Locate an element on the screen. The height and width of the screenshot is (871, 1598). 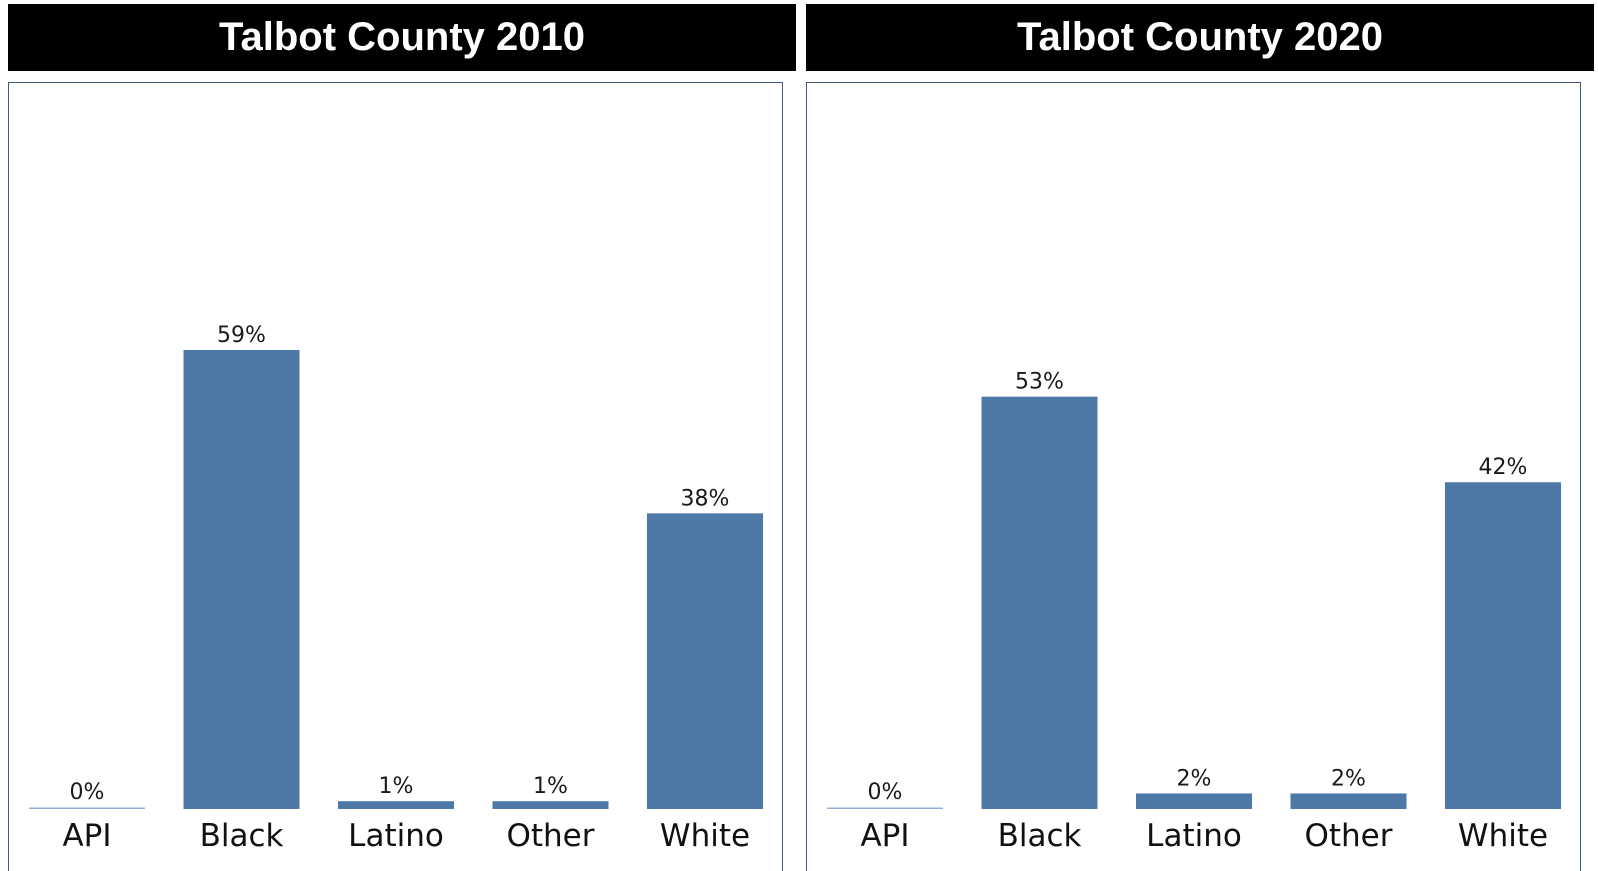
data-label: 53% is located at coordinates (1039, 382).